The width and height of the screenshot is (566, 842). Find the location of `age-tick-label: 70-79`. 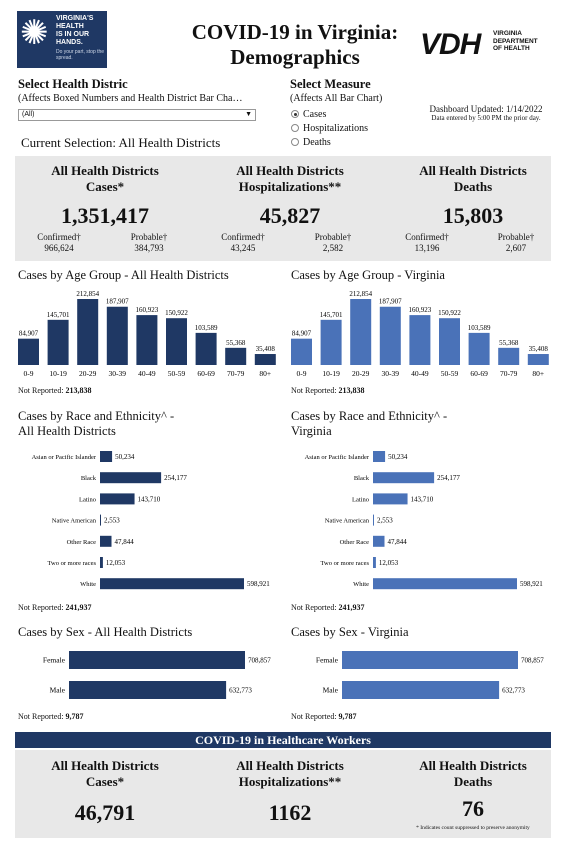

age-tick-label: 70-79 is located at coordinates (509, 373).